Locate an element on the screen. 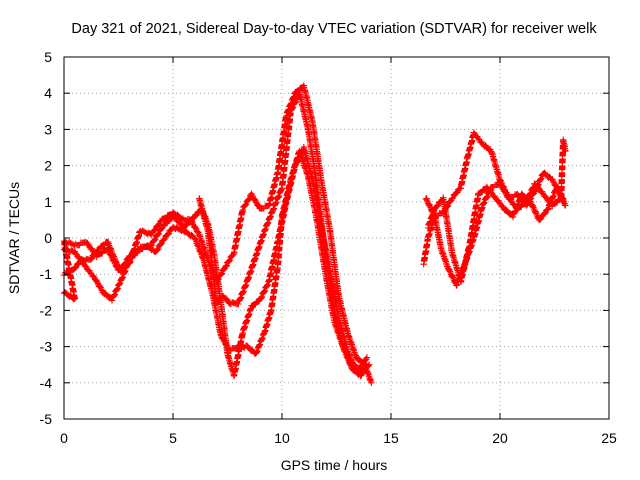 The image size is (640, 480). y-axis-label: SDTVAR / TECUs is located at coordinates (14, 238).